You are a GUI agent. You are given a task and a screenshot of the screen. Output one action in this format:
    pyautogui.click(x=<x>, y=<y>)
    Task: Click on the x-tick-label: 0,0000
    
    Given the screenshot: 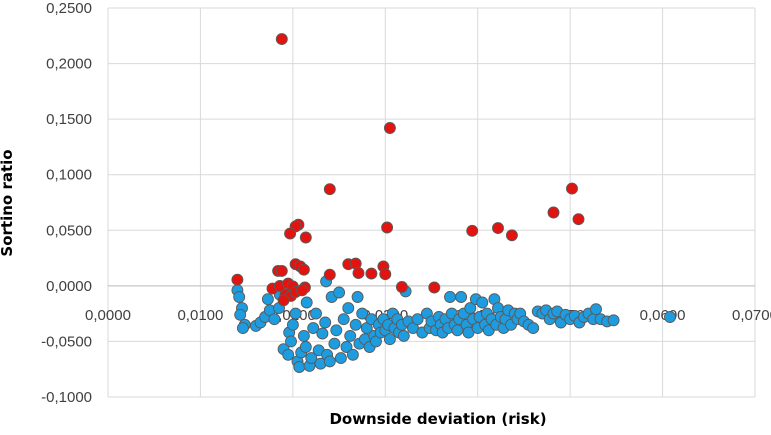 What is the action you would take?
    pyautogui.click(x=108, y=315)
    